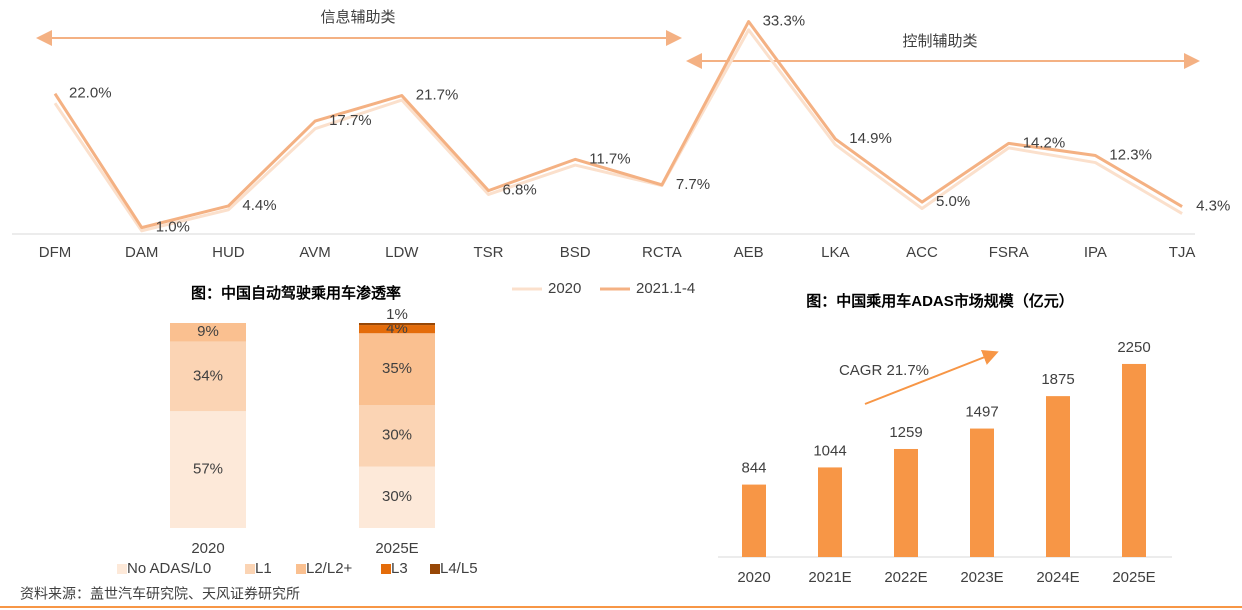  I want to click on x-tick-label: TSR, so click(489, 252).